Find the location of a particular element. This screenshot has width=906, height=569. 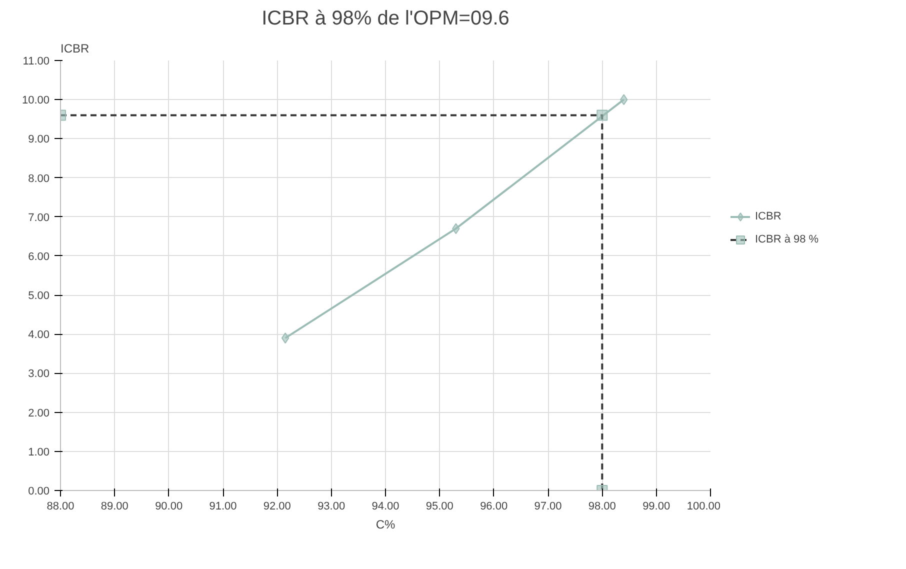

x-tick-label: 89.00 is located at coordinates (114, 506).